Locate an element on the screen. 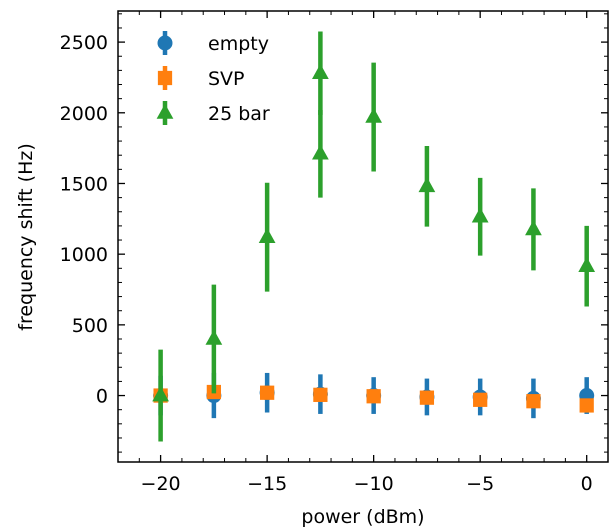 The width and height of the screenshot is (611, 529). legend-label: empty is located at coordinates (238, 44).